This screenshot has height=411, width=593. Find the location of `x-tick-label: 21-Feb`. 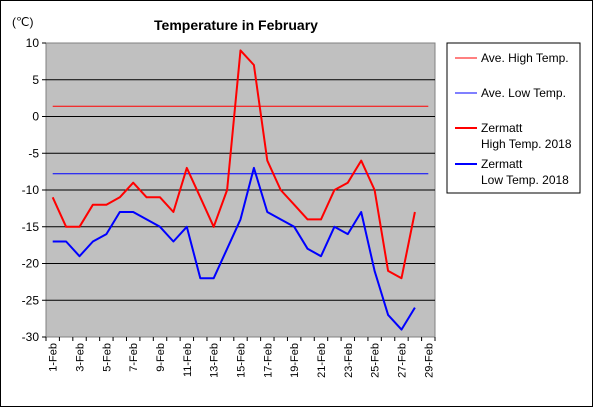

x-tick-label: 21-Feb is located at coordinates (322, 360).